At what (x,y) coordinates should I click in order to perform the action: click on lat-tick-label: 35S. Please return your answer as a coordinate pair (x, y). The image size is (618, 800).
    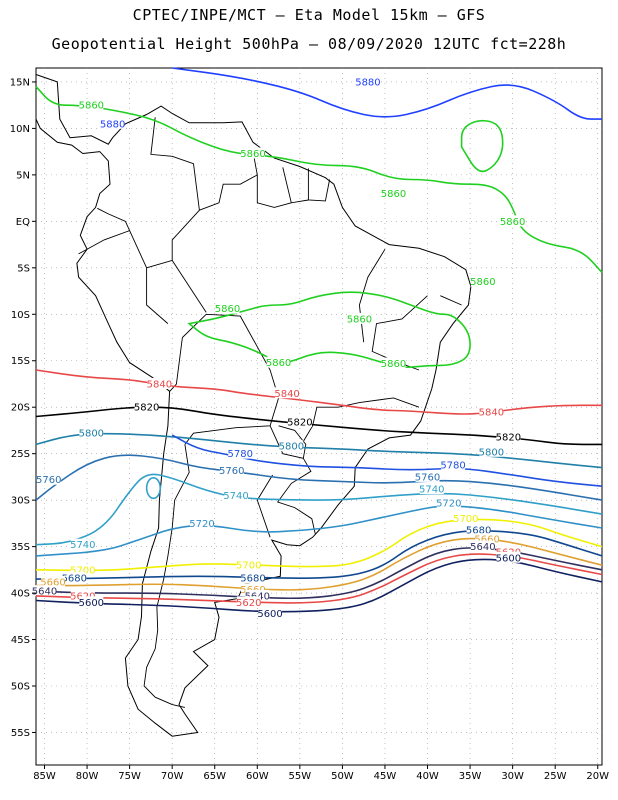
    Looking at the image, I should click on (20, 547).